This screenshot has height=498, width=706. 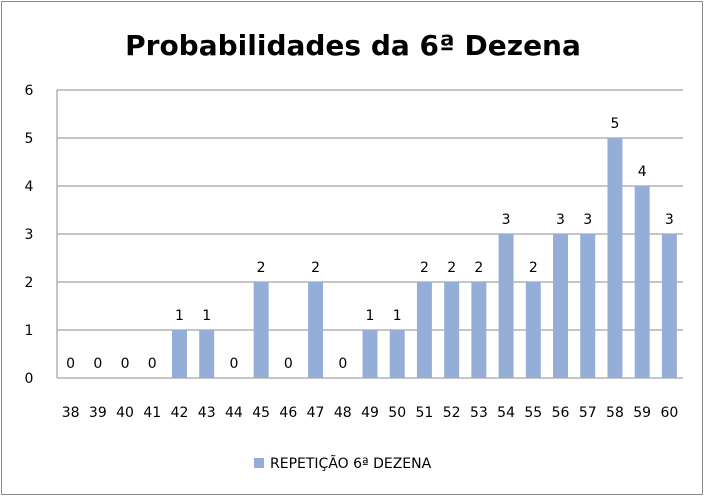 I want to click on x-tick-label: 45, so click(x=261, y=413).